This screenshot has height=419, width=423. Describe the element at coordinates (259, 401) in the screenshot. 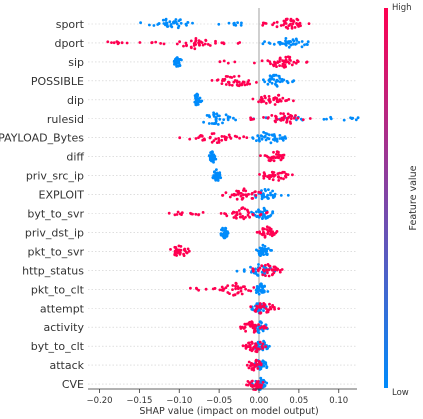

I see `x-tick-label: 0.00` at that location.